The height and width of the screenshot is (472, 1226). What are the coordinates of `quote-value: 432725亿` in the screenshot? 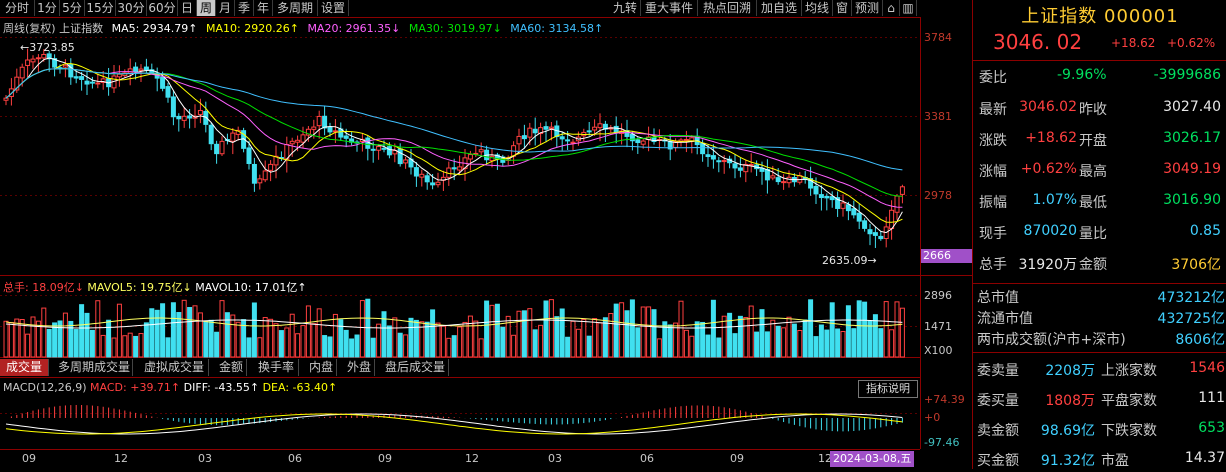 It's located at (1191, 319).